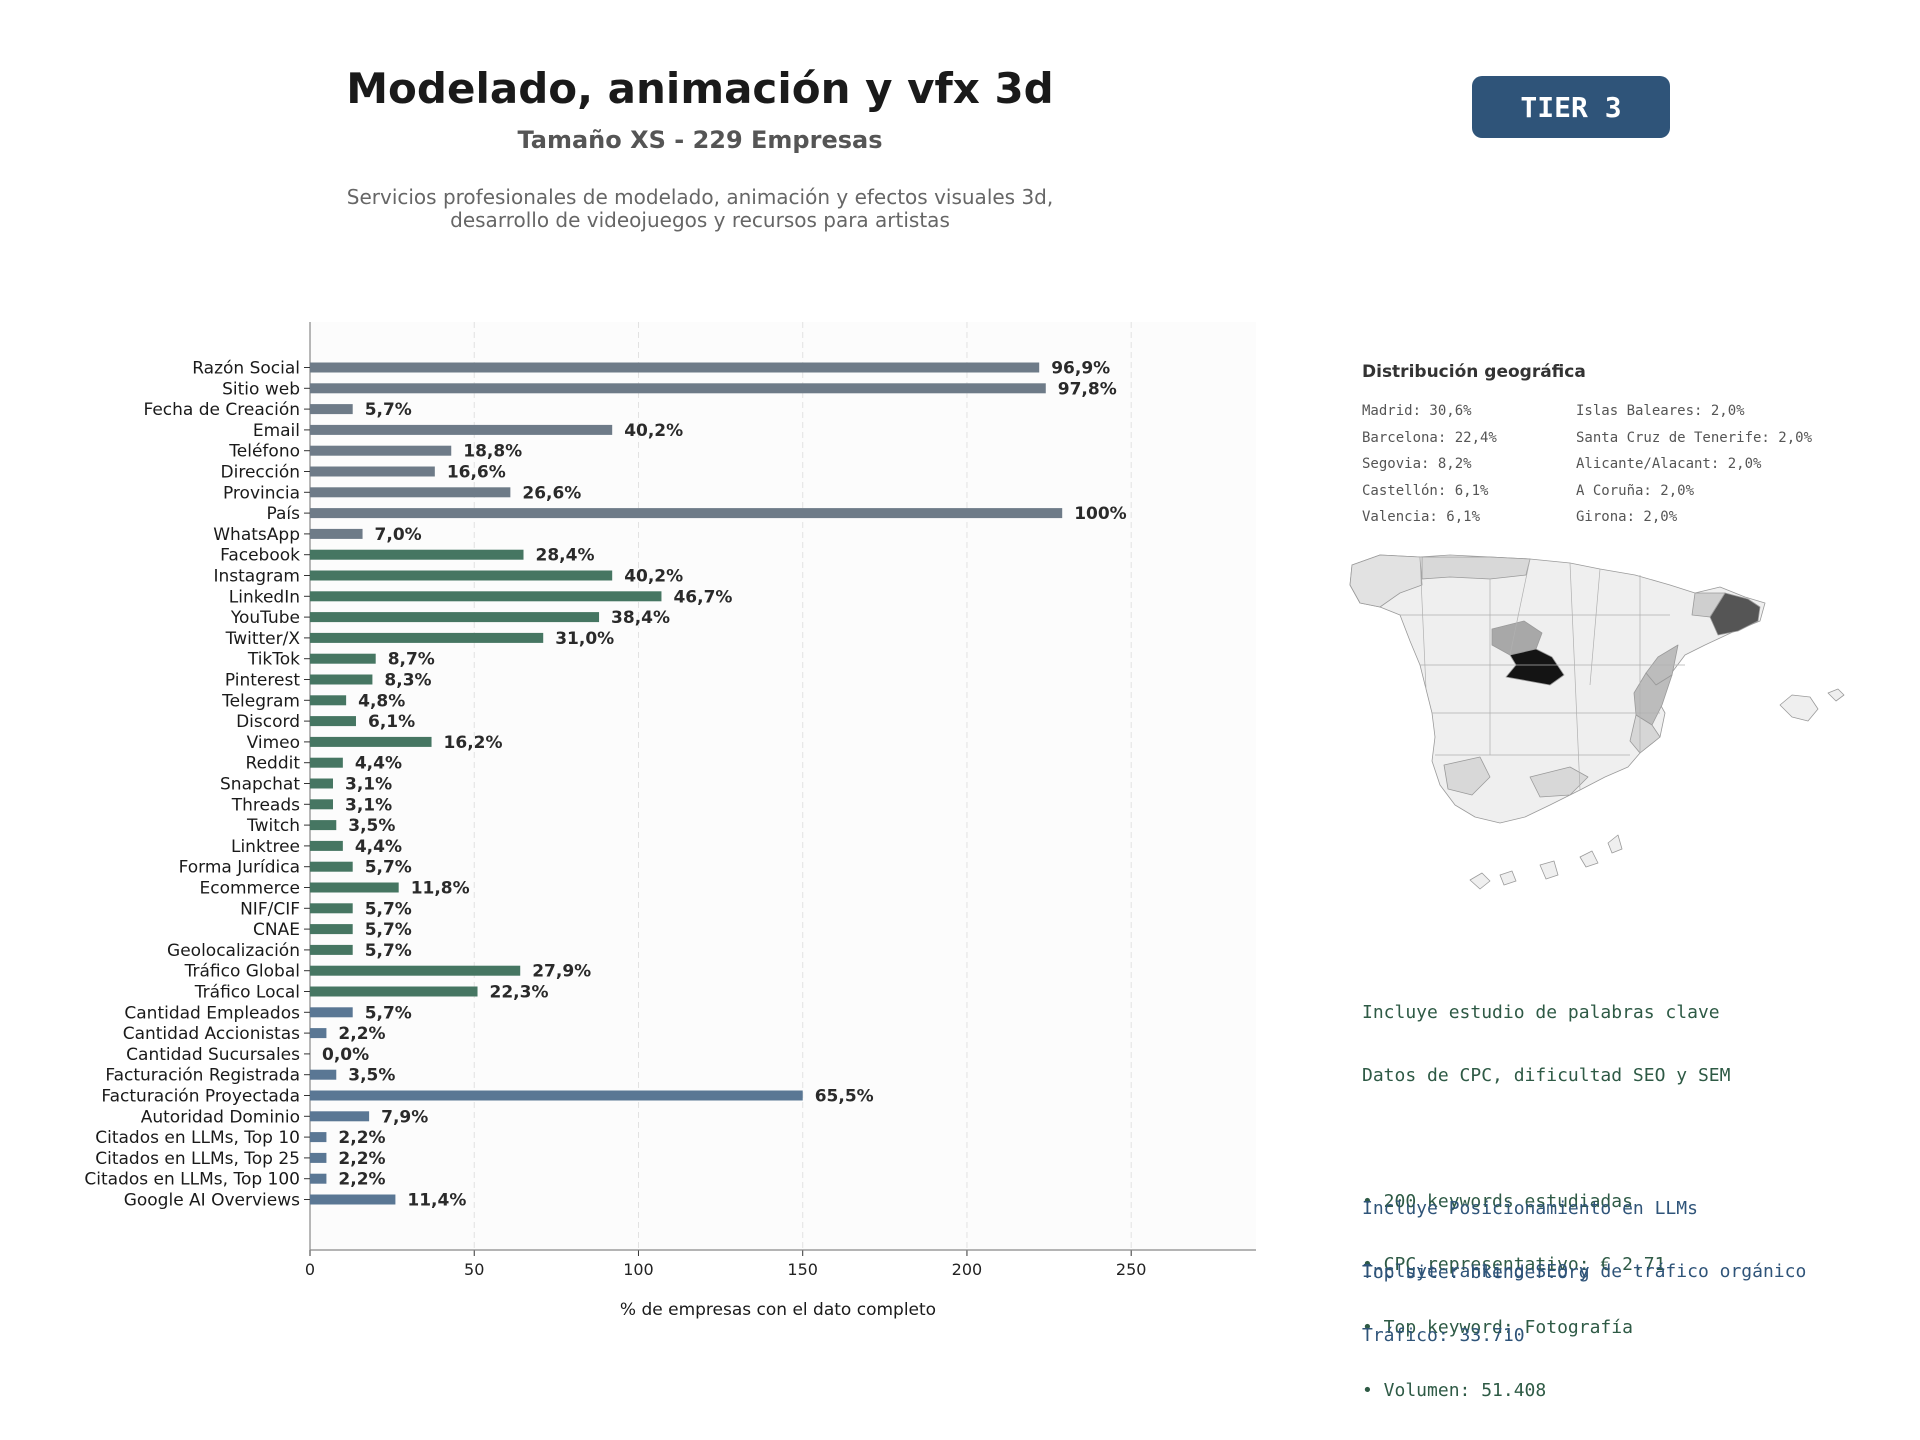  Describe the element at coordinates (197, 1138) in the screenshot. I see `category-label: Citados en LLMs, Top 10` at that location.